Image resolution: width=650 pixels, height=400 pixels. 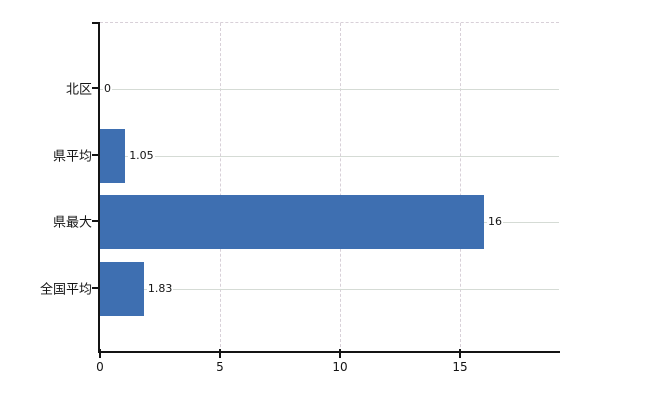 What do you see at coordinates (160, 288) in the screenshot?
I see `bar-value-label: 1.83` at bounding box center [160, 288].